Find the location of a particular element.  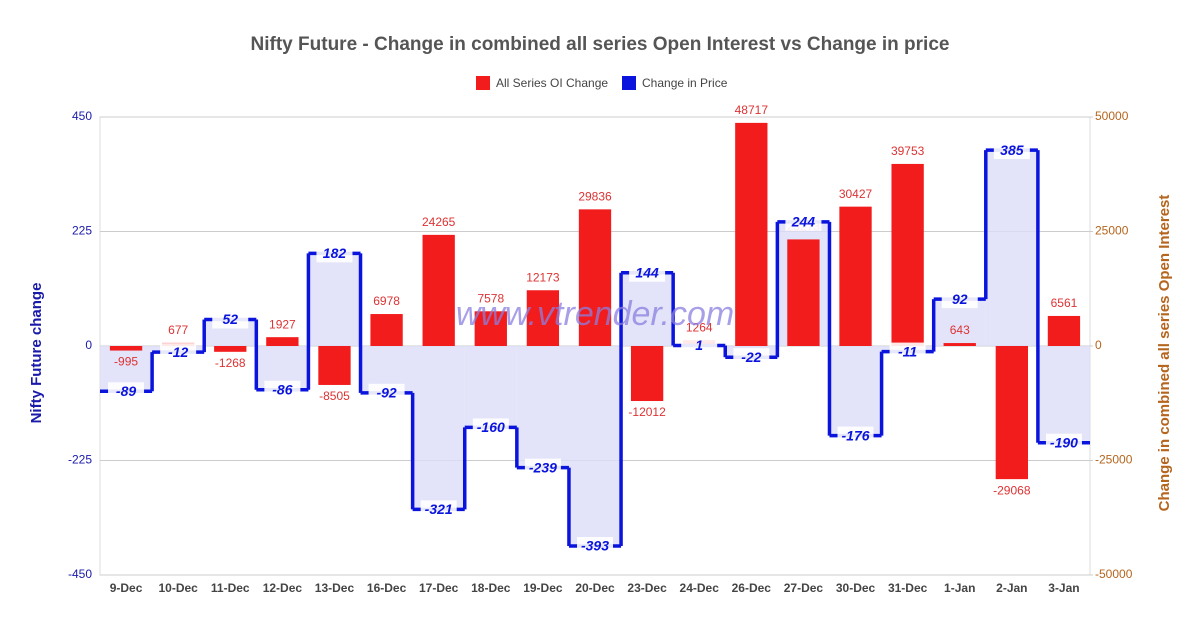

line-label: 244 is located at coordinates (803, 222).